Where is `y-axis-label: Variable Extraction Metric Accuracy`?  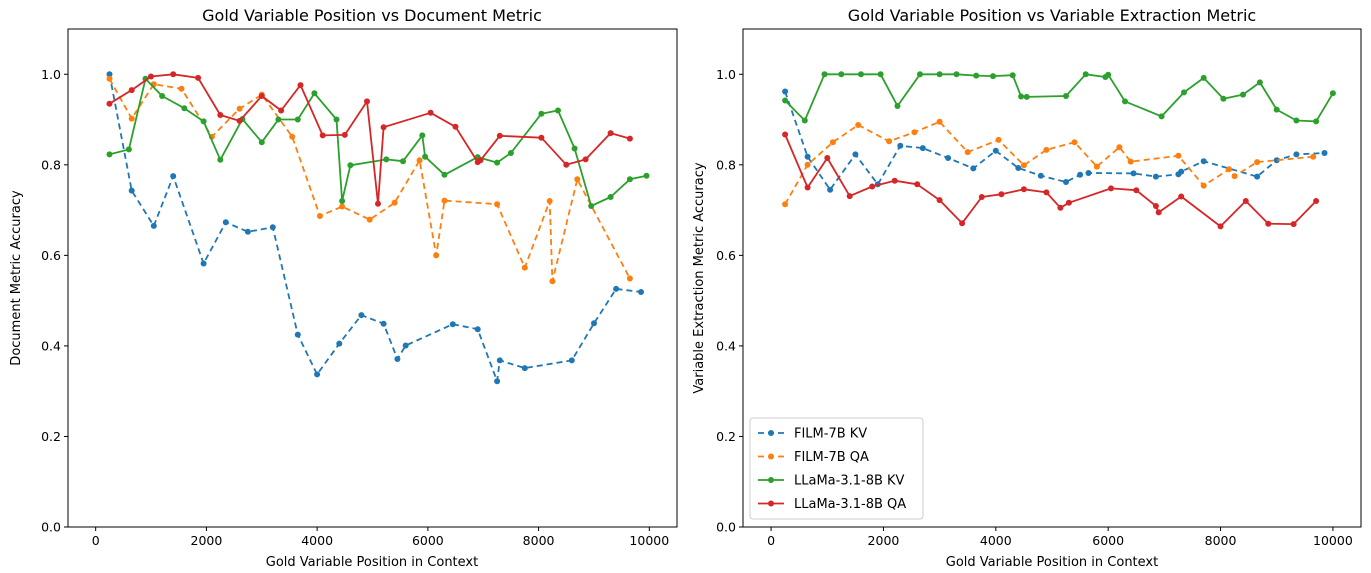
y-axis-label: Variable Extraction Metric Accuracy is located at coordinates (699, 277).